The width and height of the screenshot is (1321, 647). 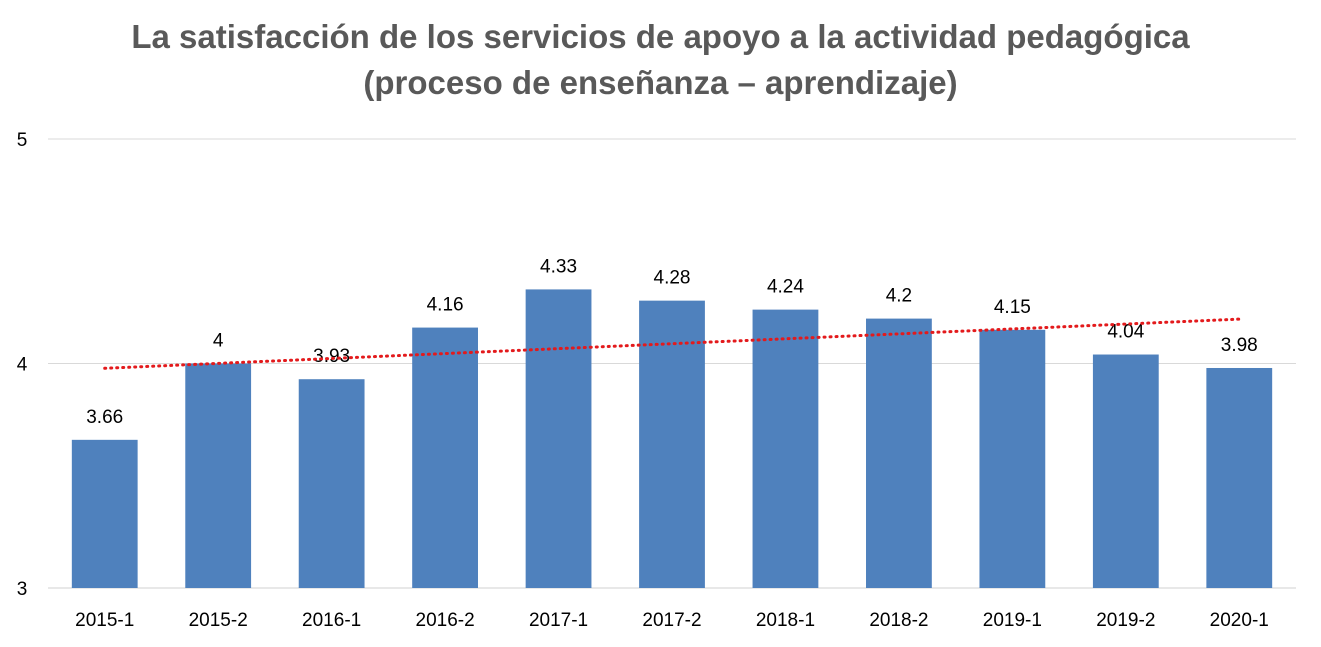 What do you see at coordinates (445, 305) in the screenshot?
I see `data-label: 4.16` at bounding box center [445, 305].